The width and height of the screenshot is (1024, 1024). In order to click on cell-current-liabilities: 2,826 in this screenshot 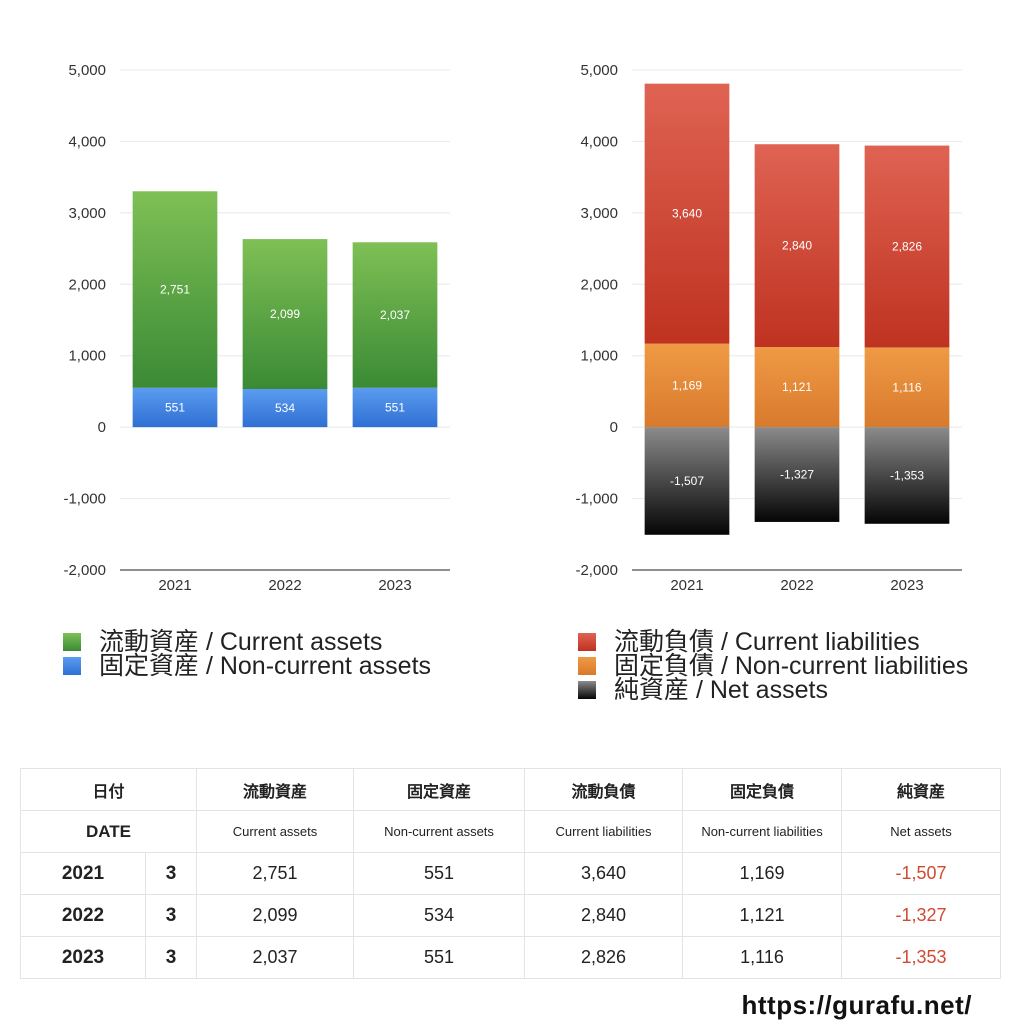, I will do `click(604, 957)`.